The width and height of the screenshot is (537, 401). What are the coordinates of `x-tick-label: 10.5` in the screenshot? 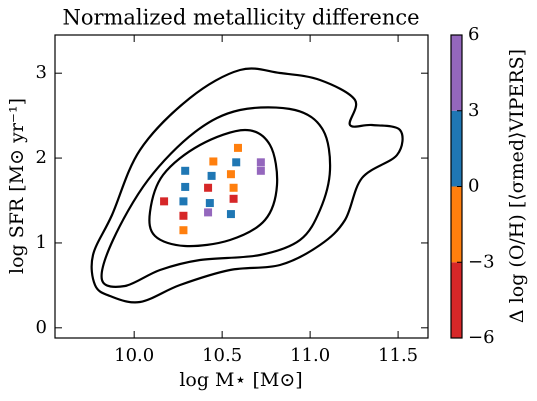 It's located at (222, 355).